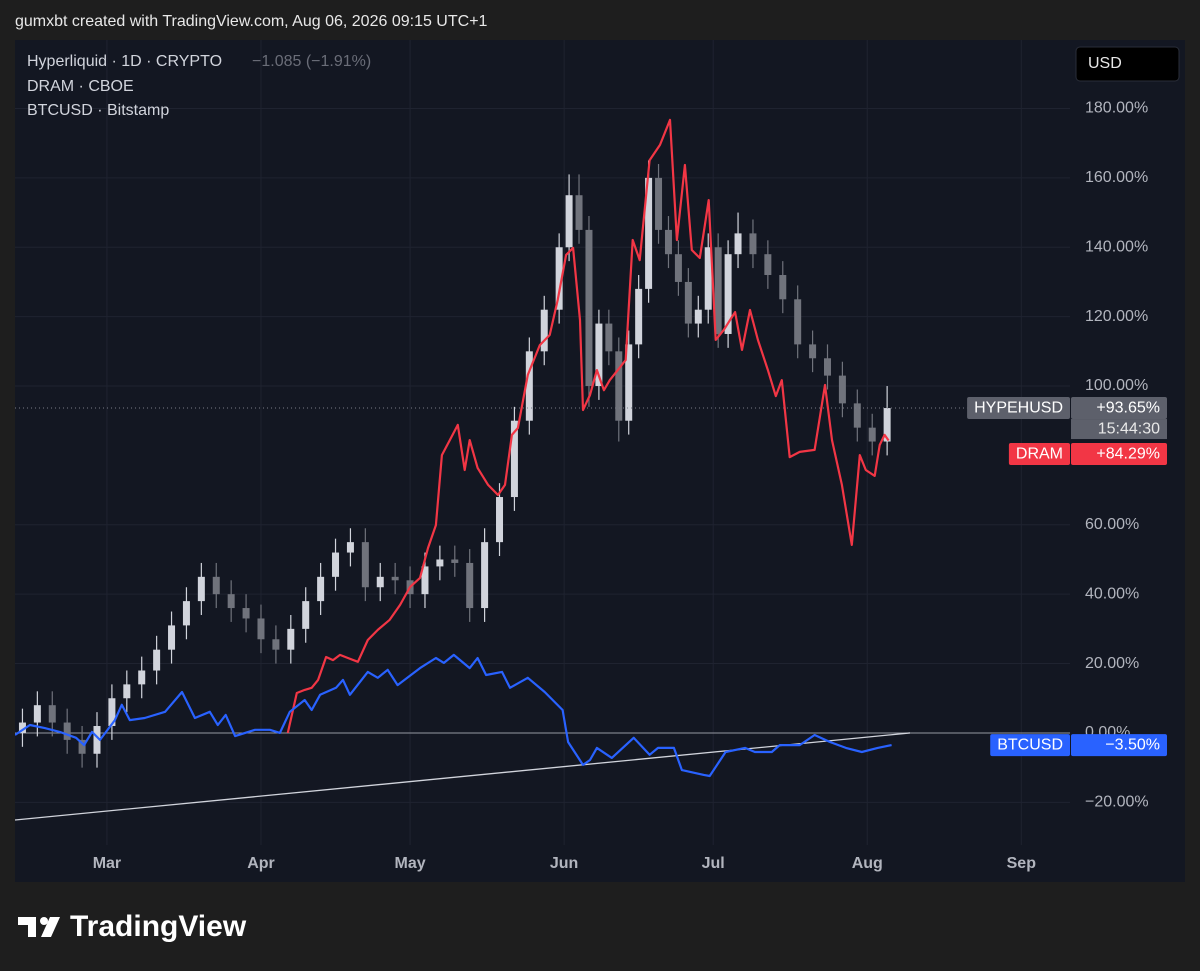 This screenshot has width=1200, height=971. Describe the element at coordinates (1105, 63) in the screenshot. I see `currency: USD` at that location.